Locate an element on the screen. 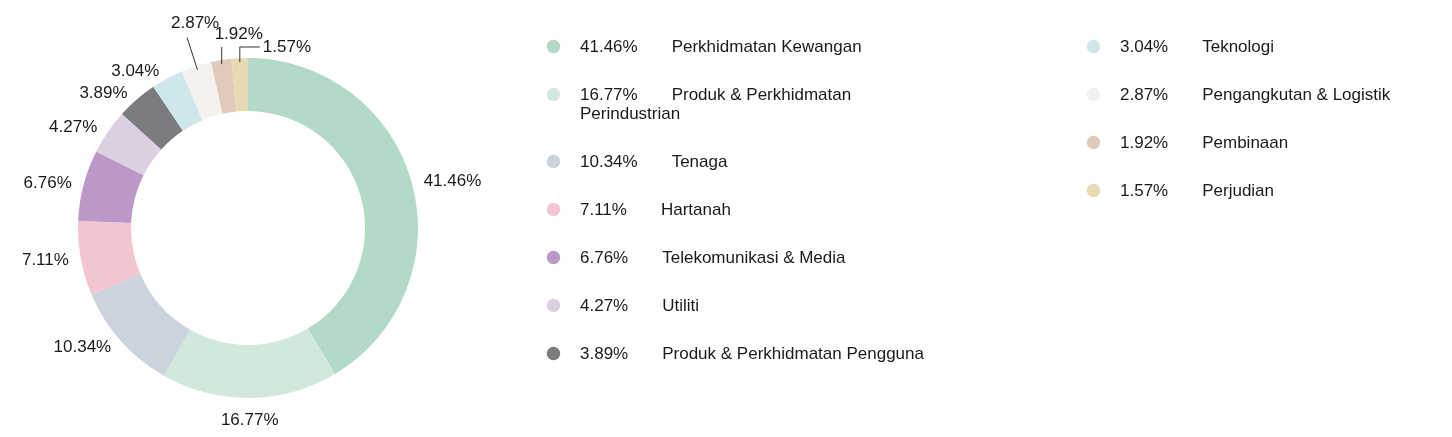 This screenshot has height=437, width=1452. data-label: 3.89% is located at coordinates (103, 93).